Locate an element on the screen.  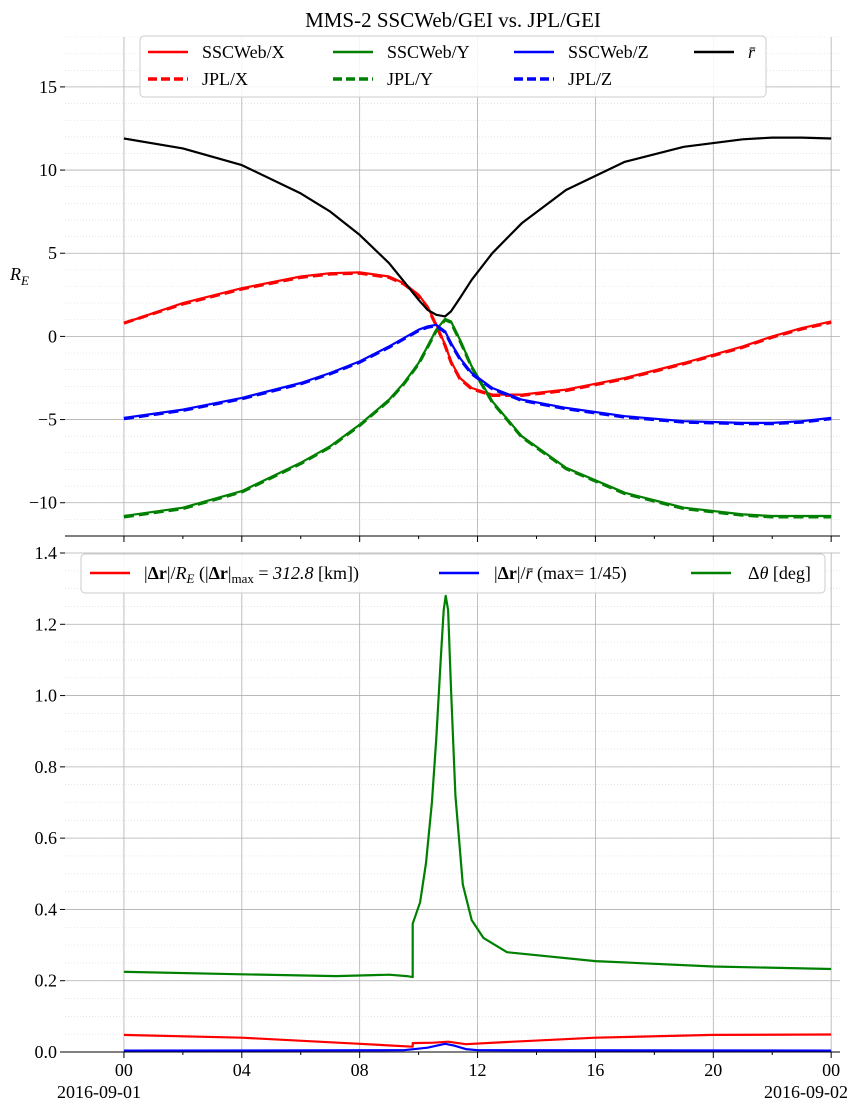
series-line-jply is located at coordinates (477, 418).